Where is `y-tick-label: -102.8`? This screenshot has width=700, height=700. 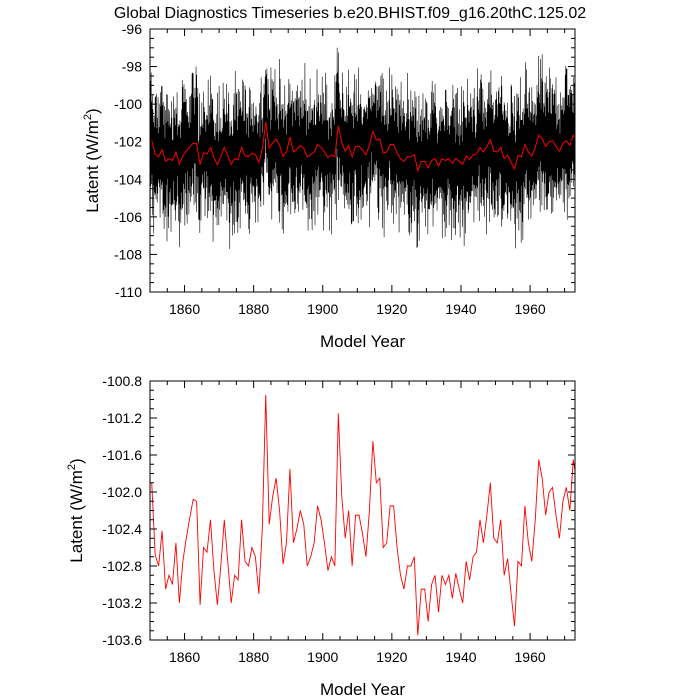 y-tick-label: -102.8 is located at coordinates (122, 566).